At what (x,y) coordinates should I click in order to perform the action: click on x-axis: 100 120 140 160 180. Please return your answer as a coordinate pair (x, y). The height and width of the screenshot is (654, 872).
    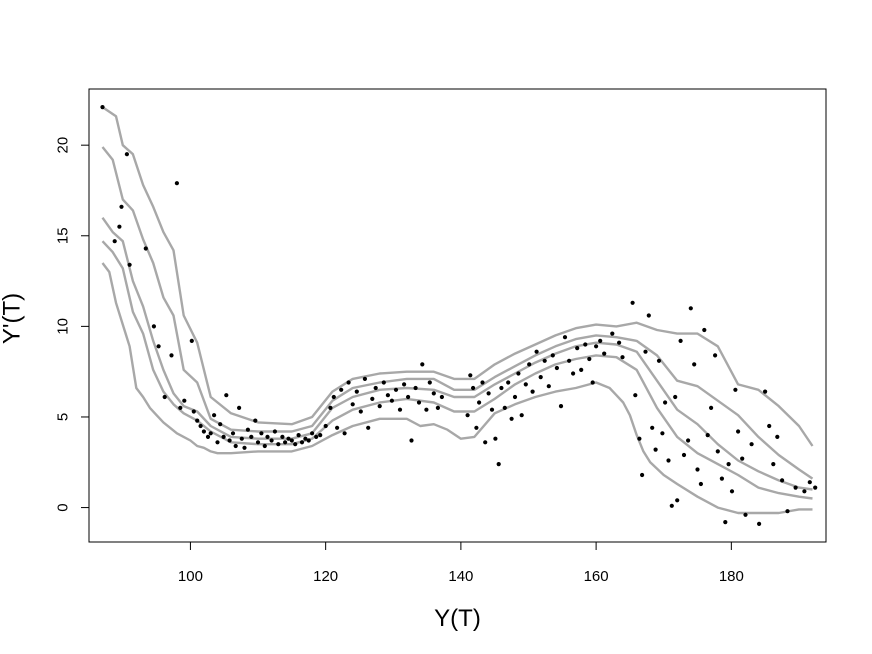
    Looking at the image, I should click on (461, 563).